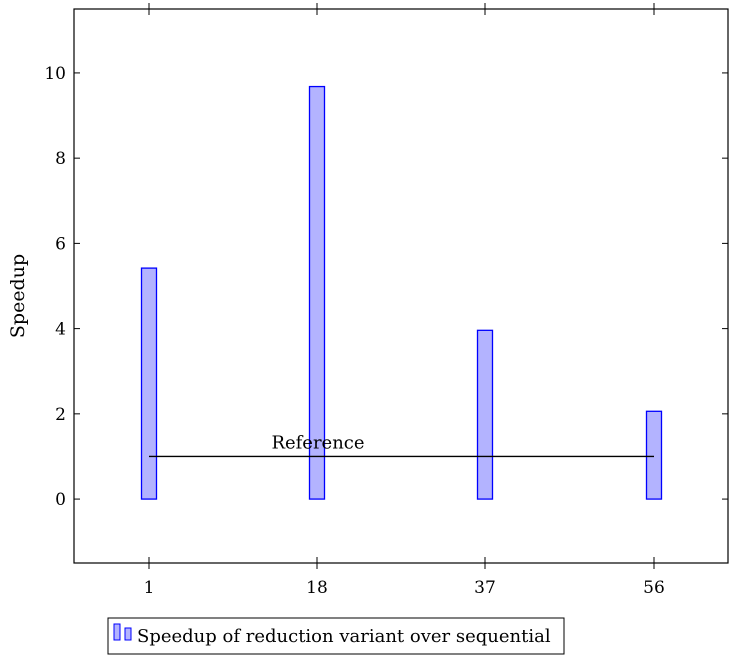  What do you see at coordinates (117, 632) in the screenshot?
I see `legend-swatch-a` at bounding box center [117, 632].